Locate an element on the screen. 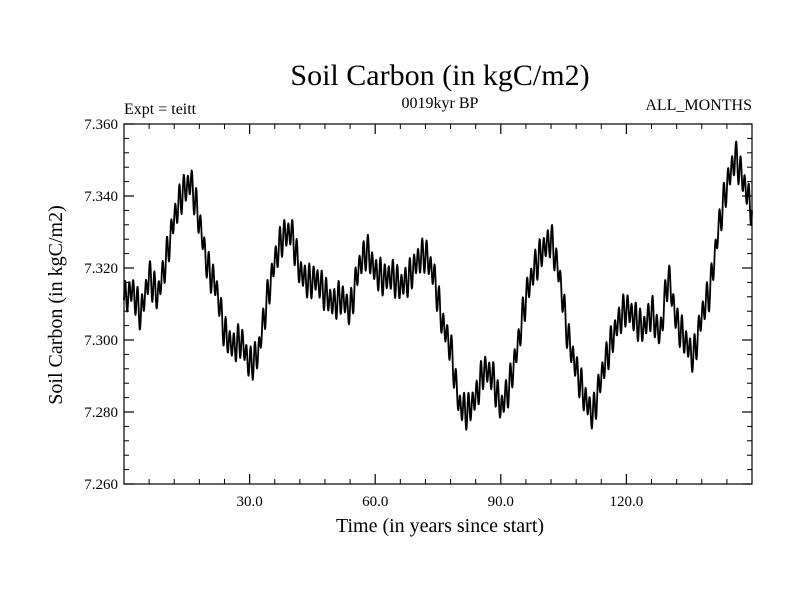  y-tick-label: 7.320 is located at coordinates (101, 269).